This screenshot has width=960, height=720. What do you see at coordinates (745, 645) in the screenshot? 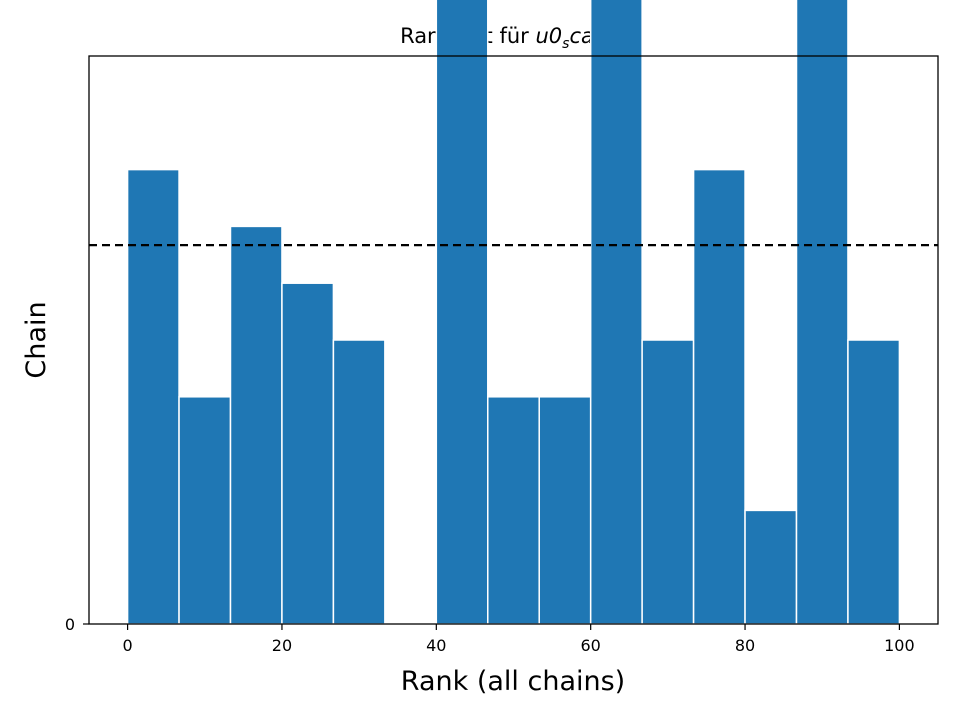
I see `x-tick-label: 80` at bounding box center [745, 645].